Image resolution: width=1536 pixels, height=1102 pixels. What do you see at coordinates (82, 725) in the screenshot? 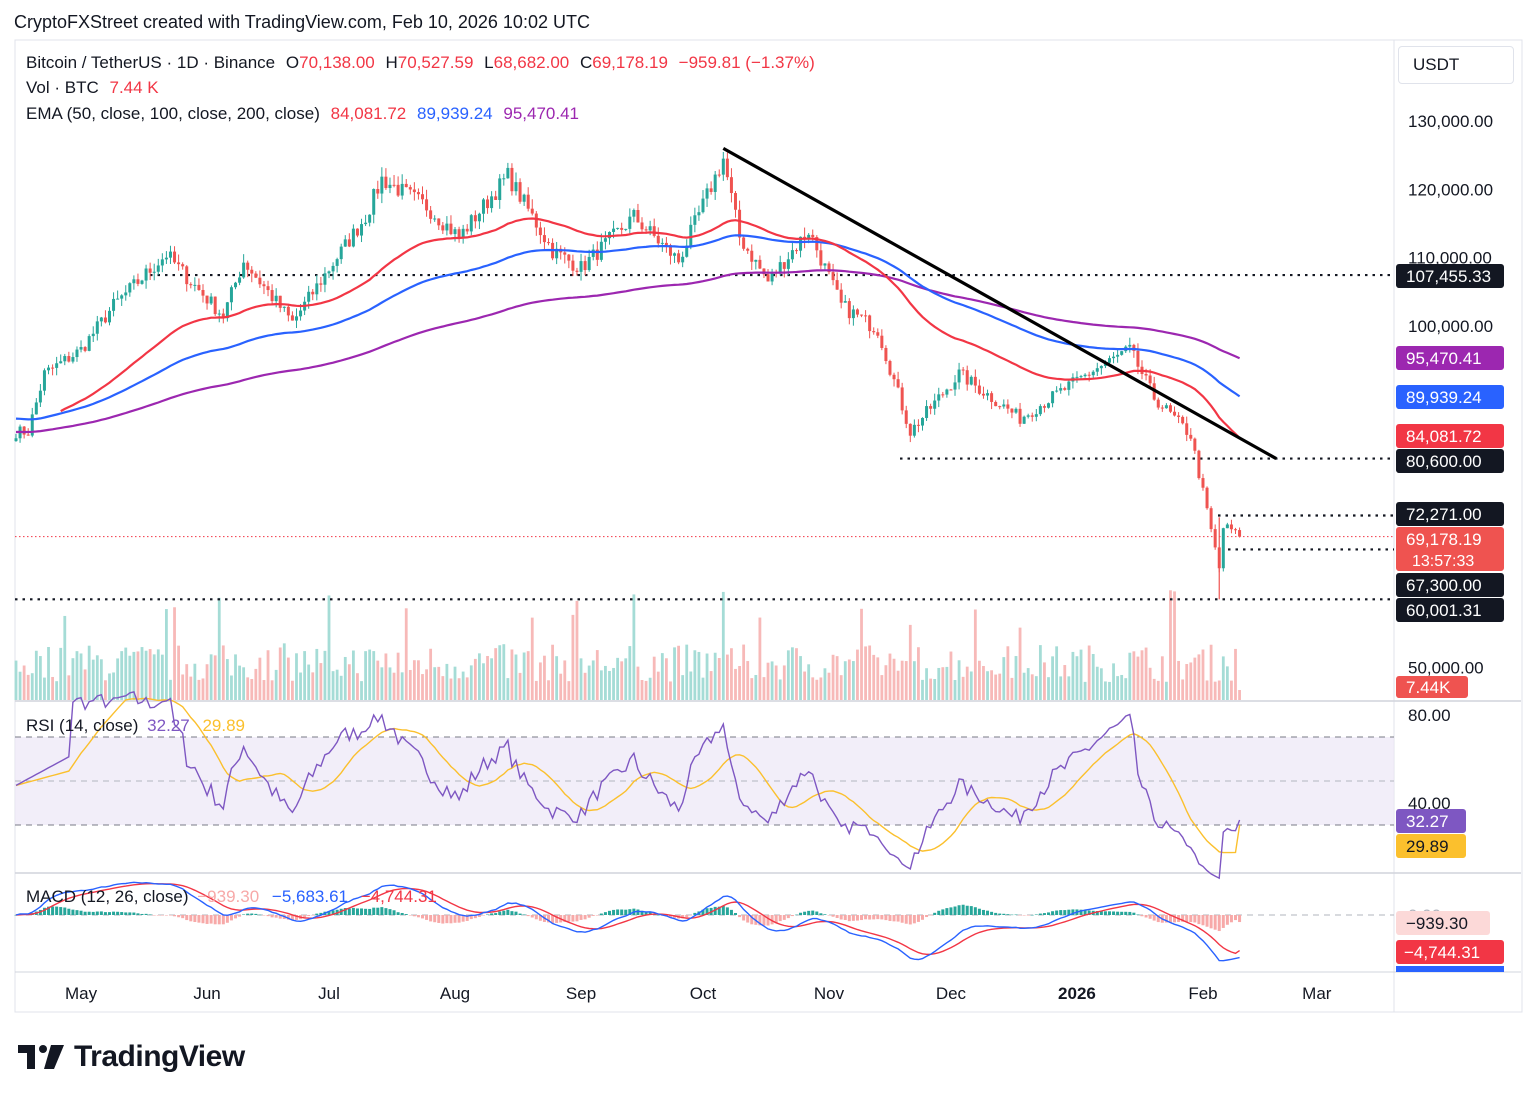
I see `rsi-title: RSI (14, close)` at bounding box center [82, 725].